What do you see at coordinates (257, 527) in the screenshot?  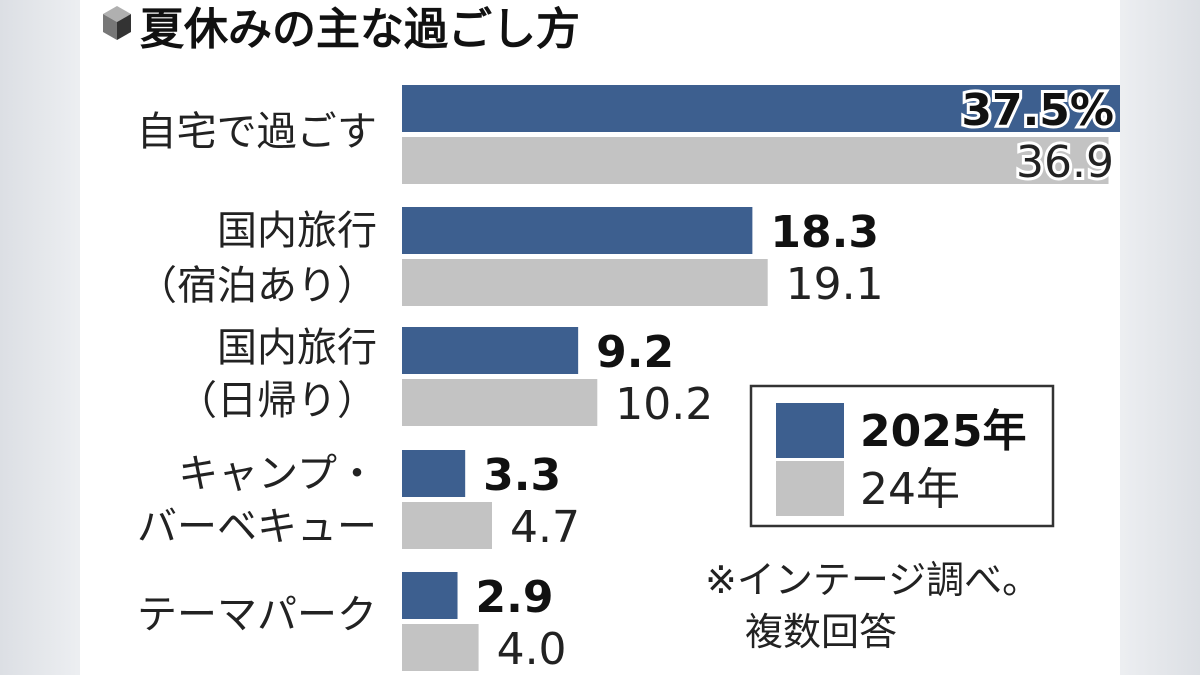 I see `category-label: バーベキュー` at bounding box center [257, 527].